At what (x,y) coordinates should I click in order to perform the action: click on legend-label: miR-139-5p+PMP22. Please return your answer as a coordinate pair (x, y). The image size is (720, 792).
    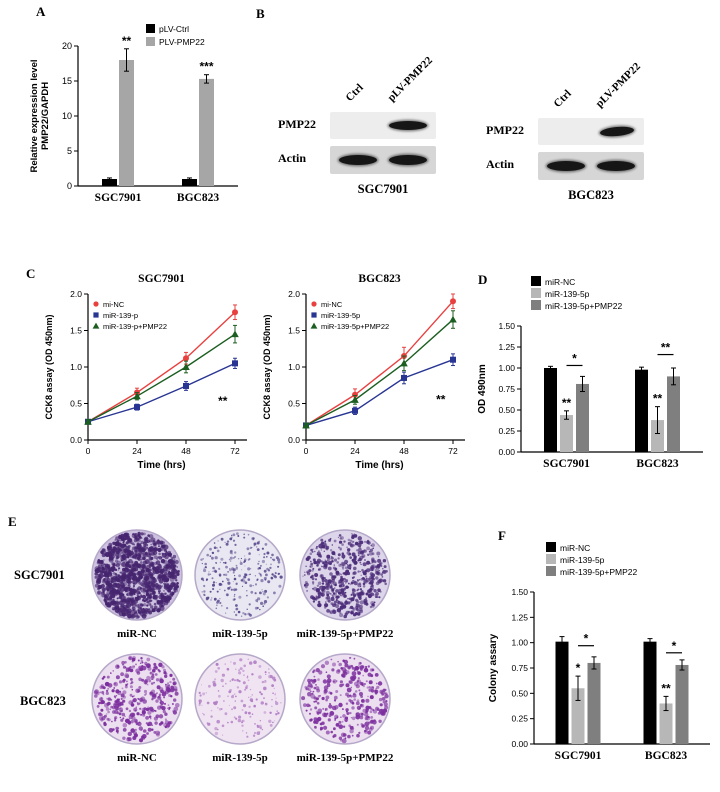
    Looking at the image, I should click on (355, 326).